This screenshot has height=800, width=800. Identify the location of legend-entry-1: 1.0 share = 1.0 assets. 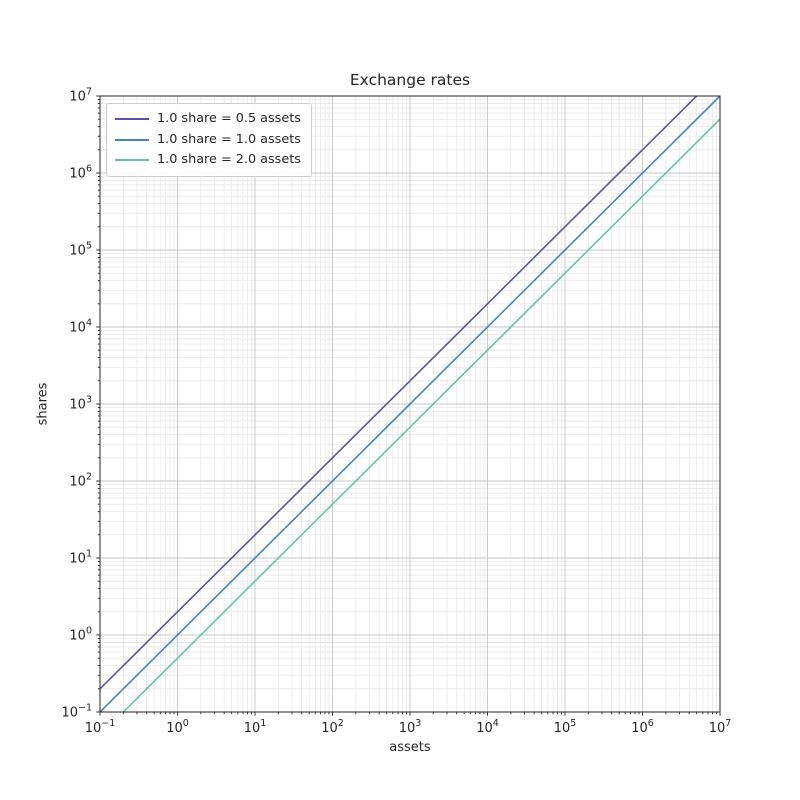
(208, 140).